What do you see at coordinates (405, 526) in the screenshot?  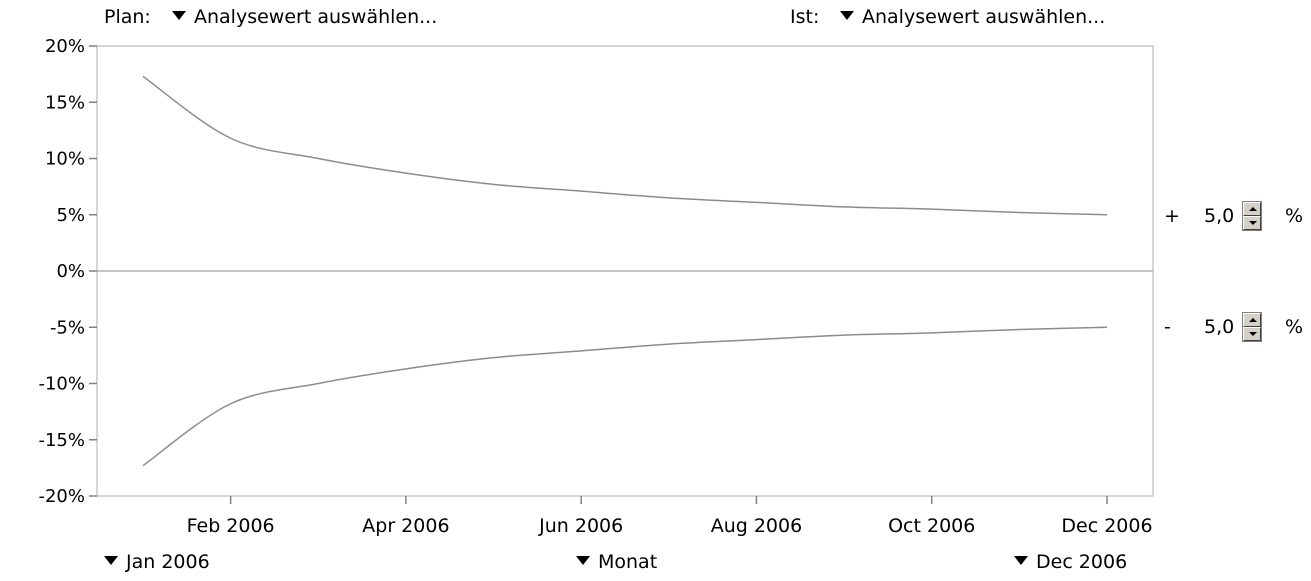 I see `x-tick-label: Apr 2006` at bounding box center [405, 526].